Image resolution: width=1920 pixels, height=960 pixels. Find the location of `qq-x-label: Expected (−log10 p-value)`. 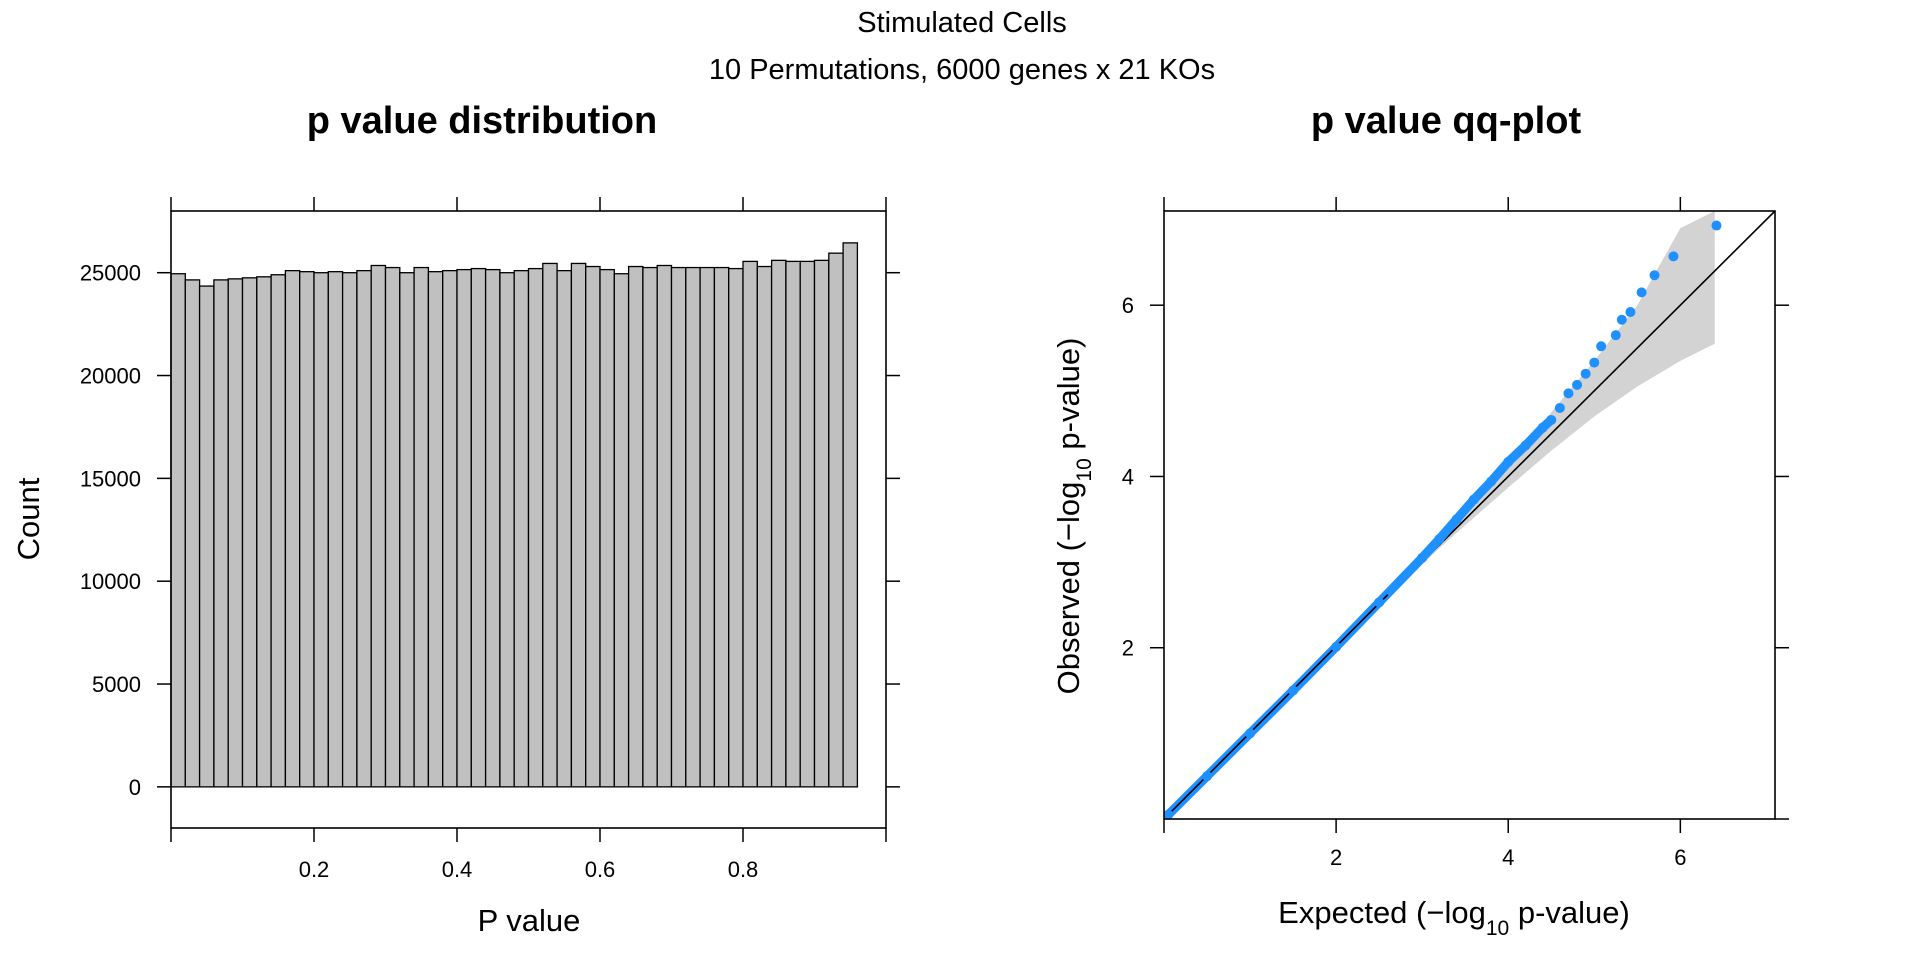

qq-x-label: Expected (−log10 p-value) is located at coordinates (1454, 917).